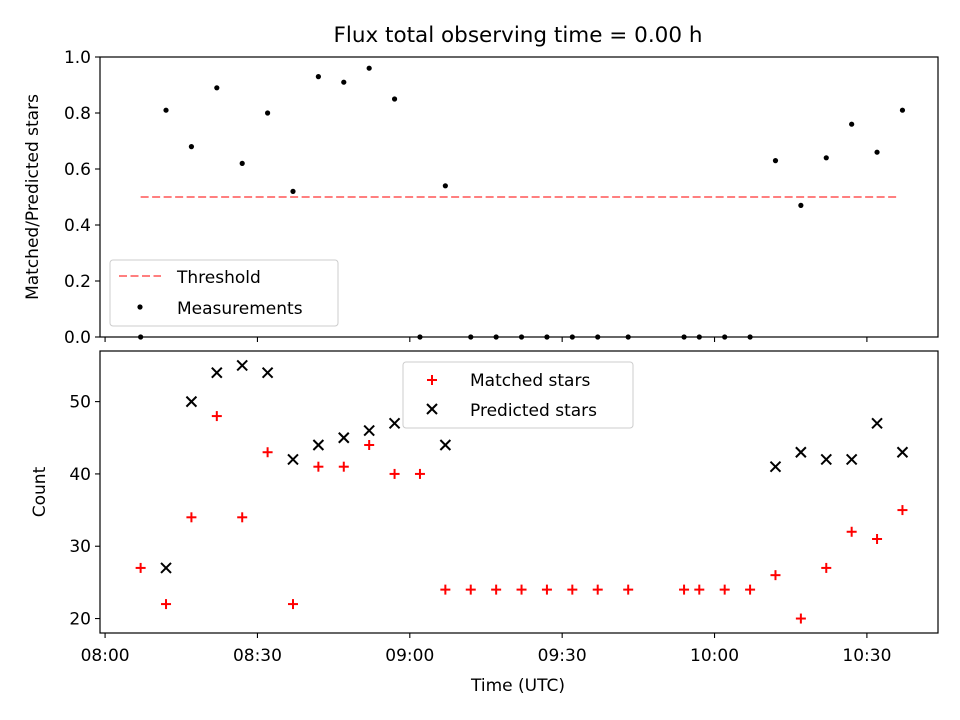  I want to click on top-y-tick-label: 0.6, so click(77, 170).